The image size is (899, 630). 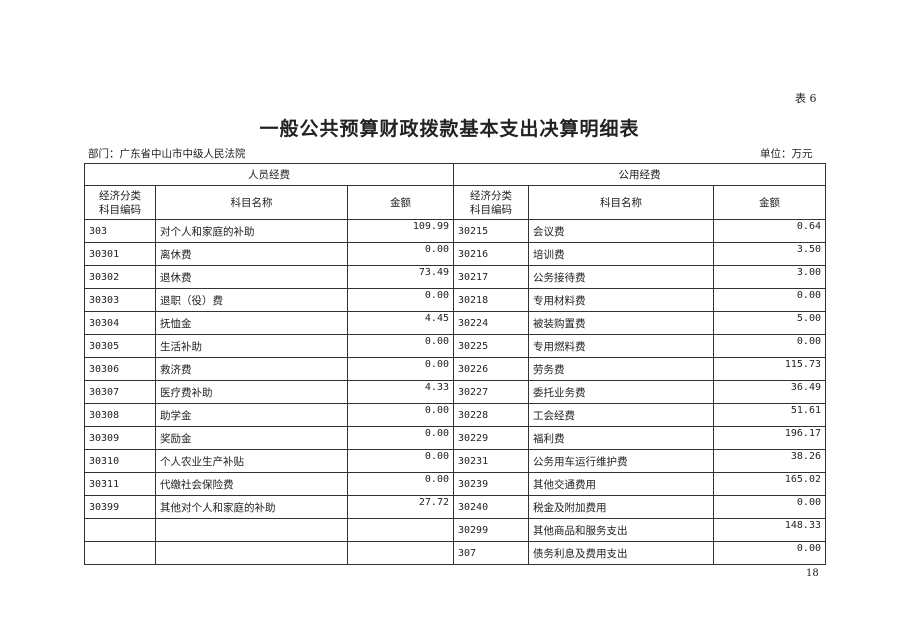 What do you see at coordinates (455, 484) in the screenshot?
I see `table-row: 30311 代缴社会保险费 0.00 30239 其他交通费用 165.02` at bounding box center [455, 484].